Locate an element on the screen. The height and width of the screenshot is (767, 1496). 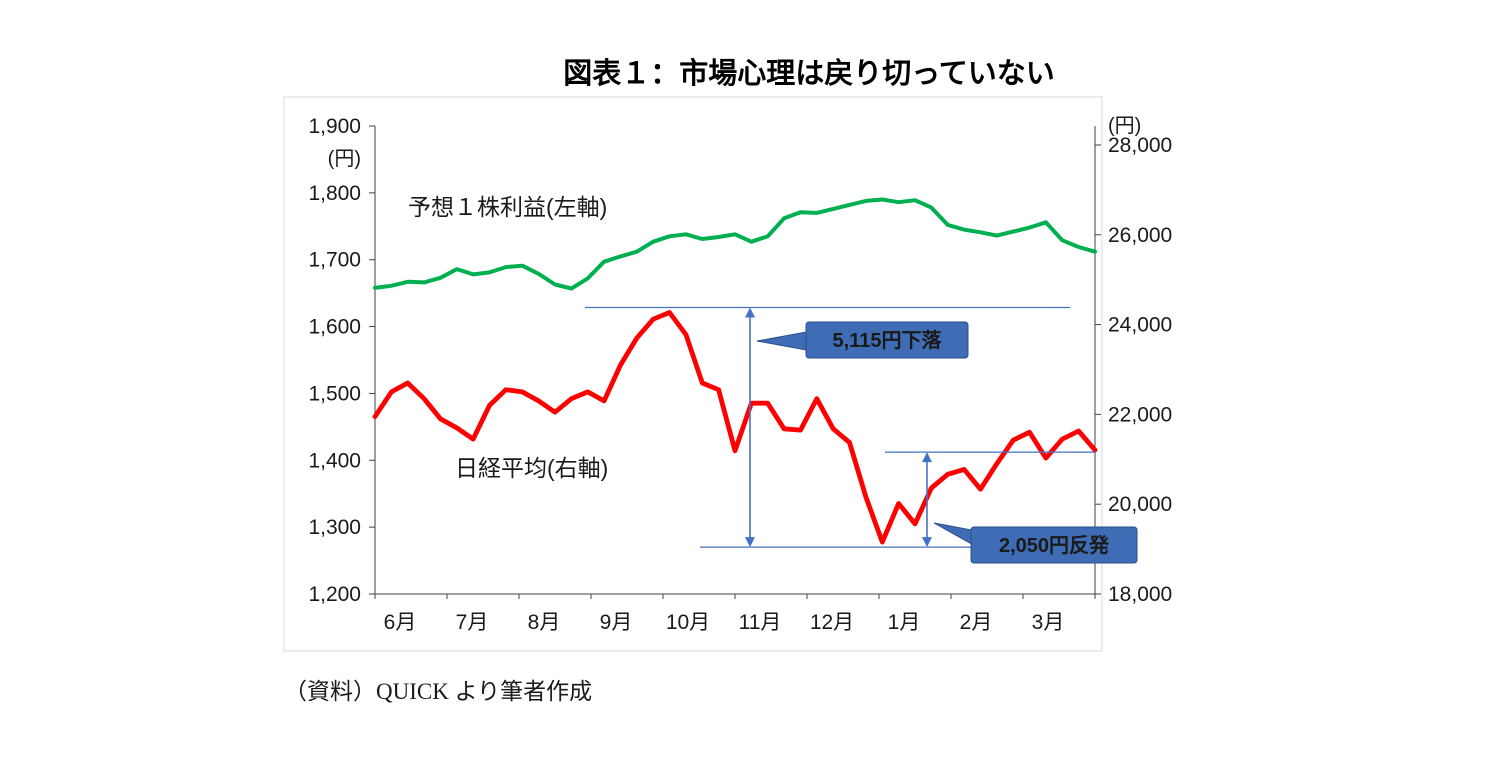
x-axis-month-label: 8月 is located at coordinates (544, 622).